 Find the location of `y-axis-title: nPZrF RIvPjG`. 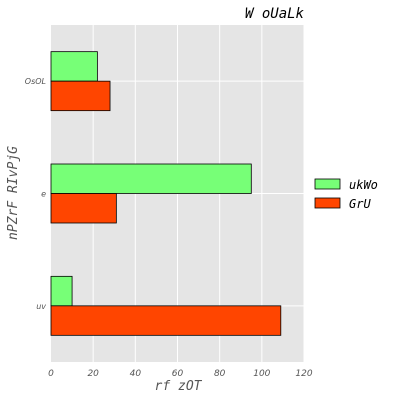

y-axis-title: nPZrF RIvPjG is located at coordinates (13, 193).